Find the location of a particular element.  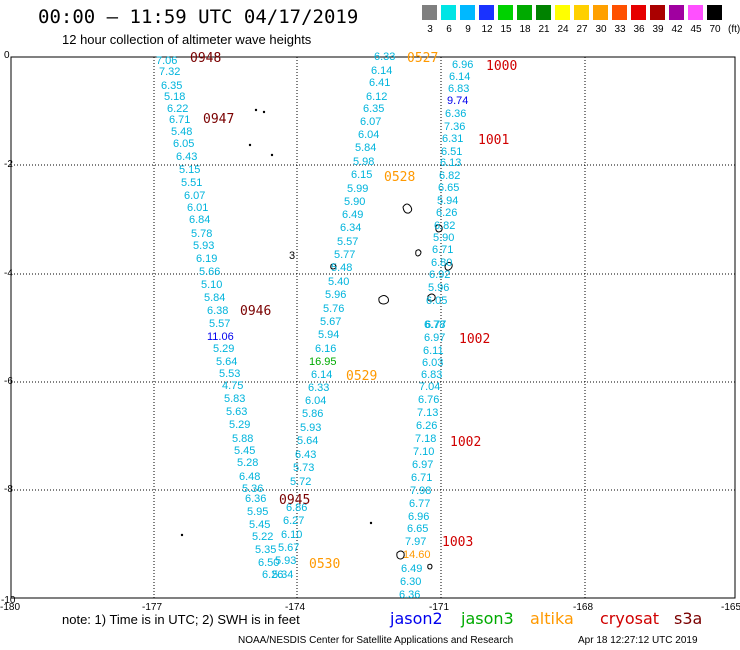

x-axis-tick-label: -165 is located at coordinates (730, 607).